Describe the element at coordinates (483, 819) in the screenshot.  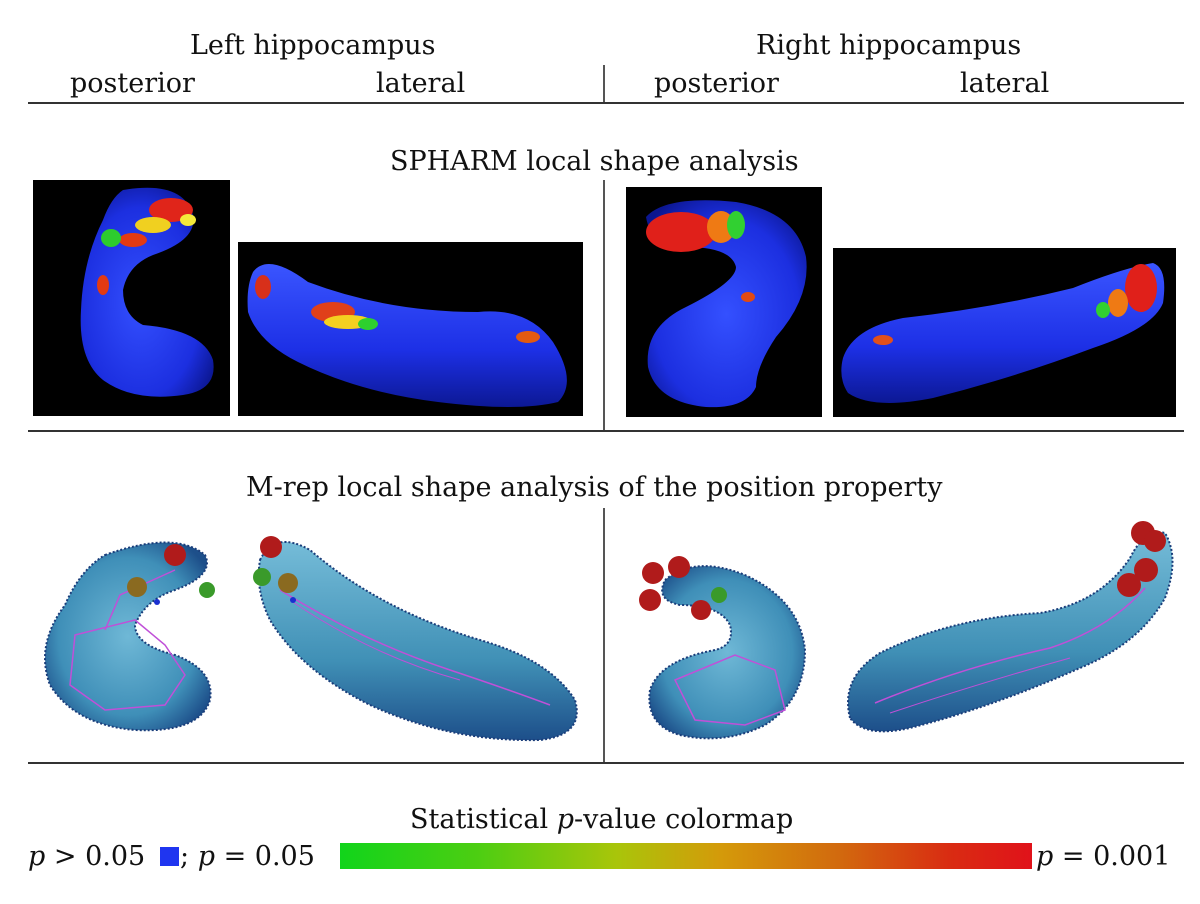
I see `colormap-title-prefix: Statistical` at that location.